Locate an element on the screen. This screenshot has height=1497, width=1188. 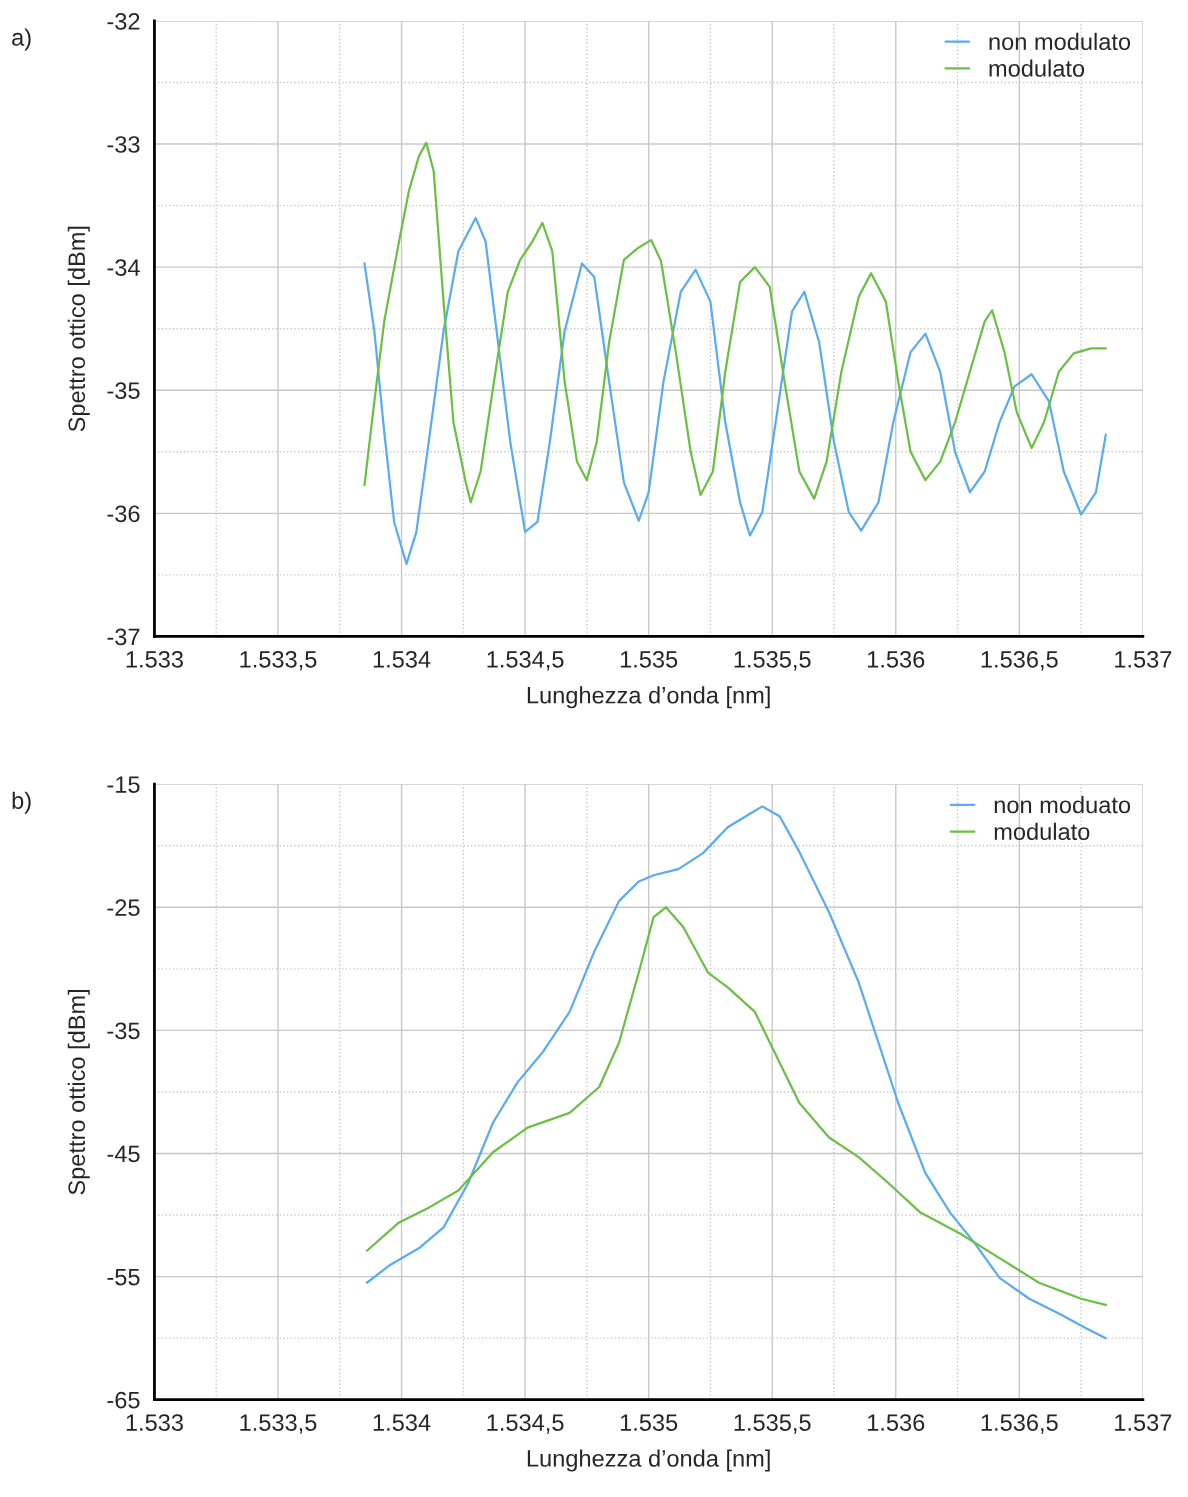
line-series is located at coordinates (735, 390).